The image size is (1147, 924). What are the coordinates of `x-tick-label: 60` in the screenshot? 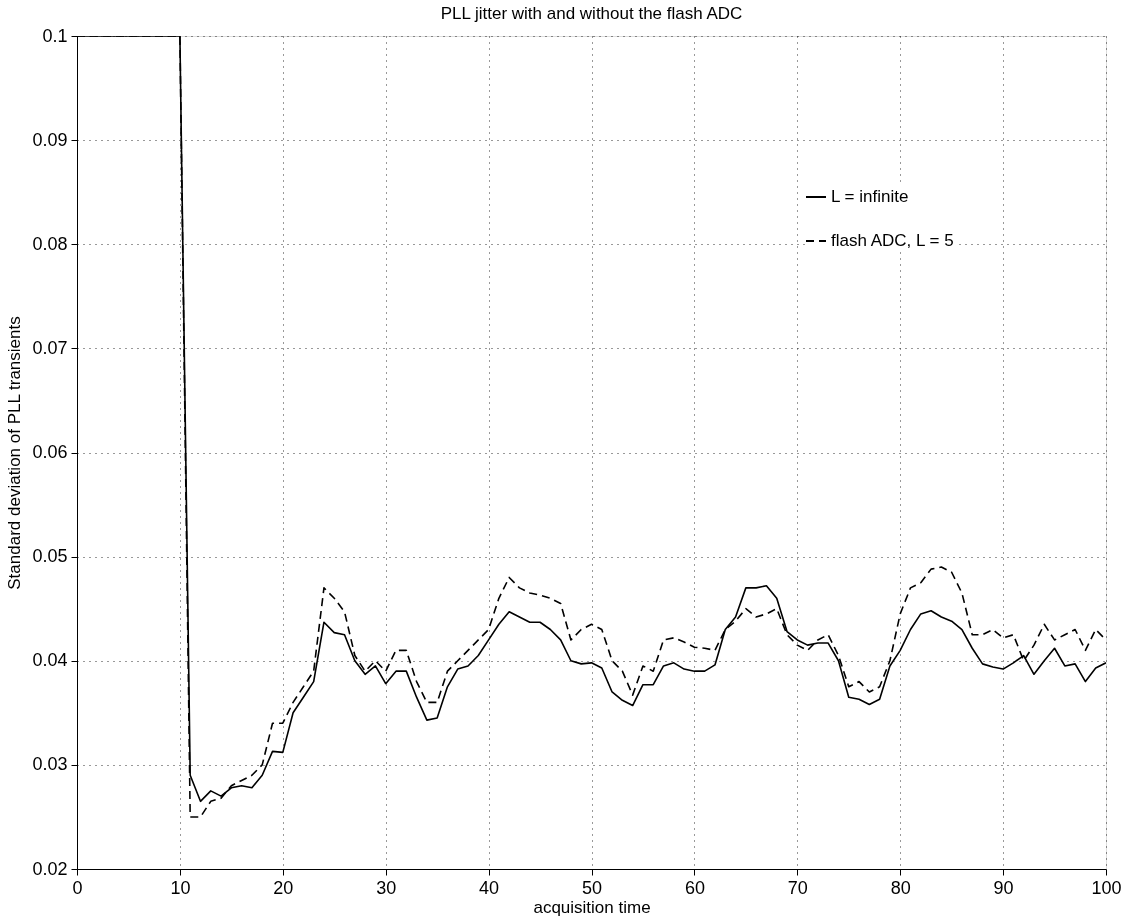 It's located at (694, 887).